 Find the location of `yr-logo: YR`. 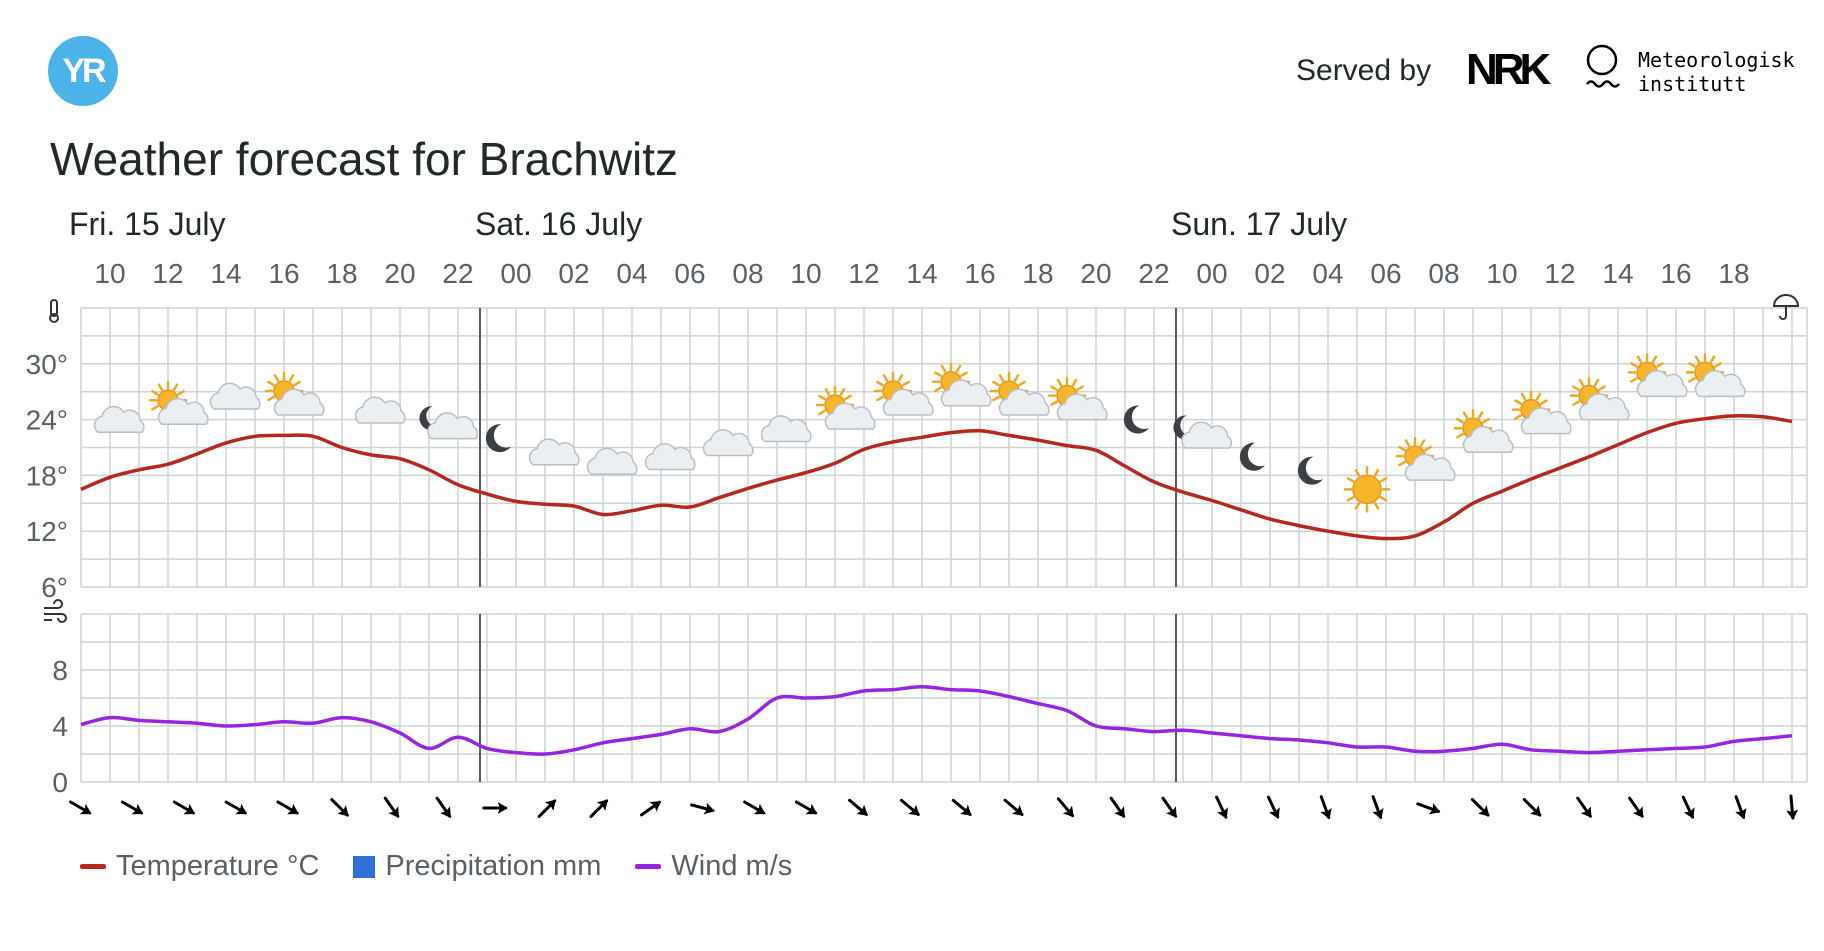

yr-logo: YR is located at coordinates (83, 71).